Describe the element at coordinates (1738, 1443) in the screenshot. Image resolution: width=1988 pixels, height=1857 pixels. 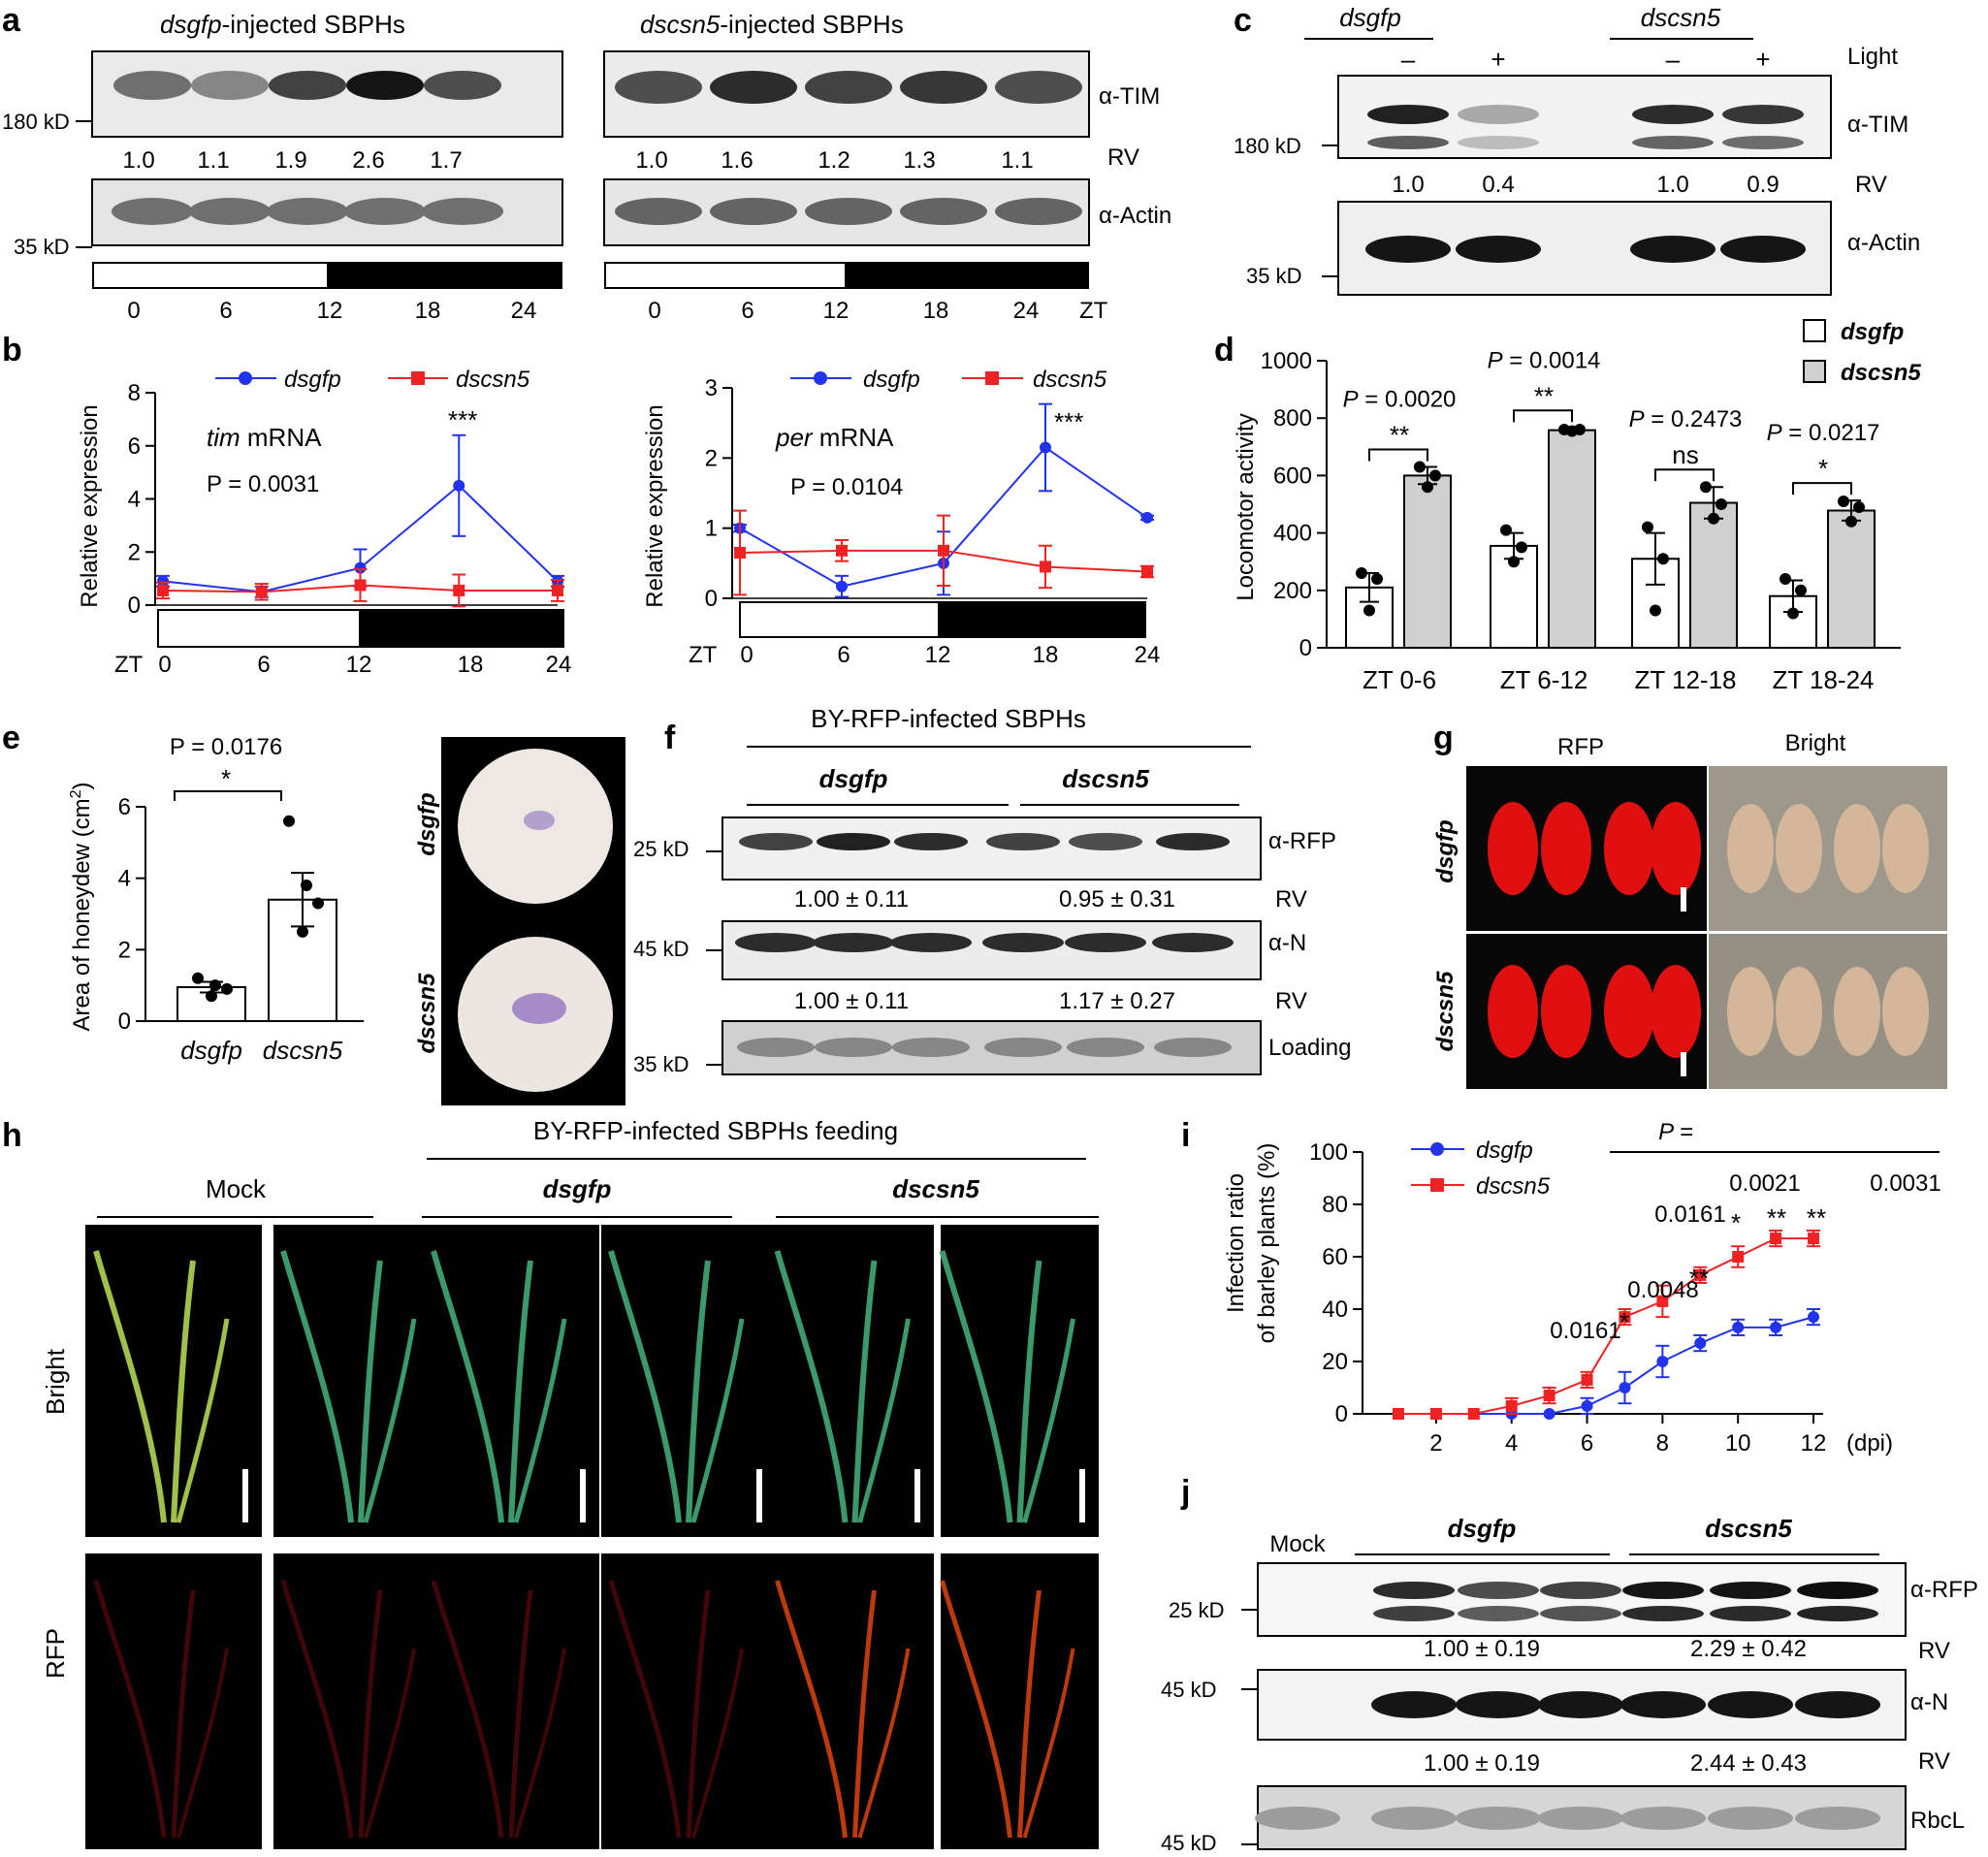
I see `x-tick-label: 10` at that location.